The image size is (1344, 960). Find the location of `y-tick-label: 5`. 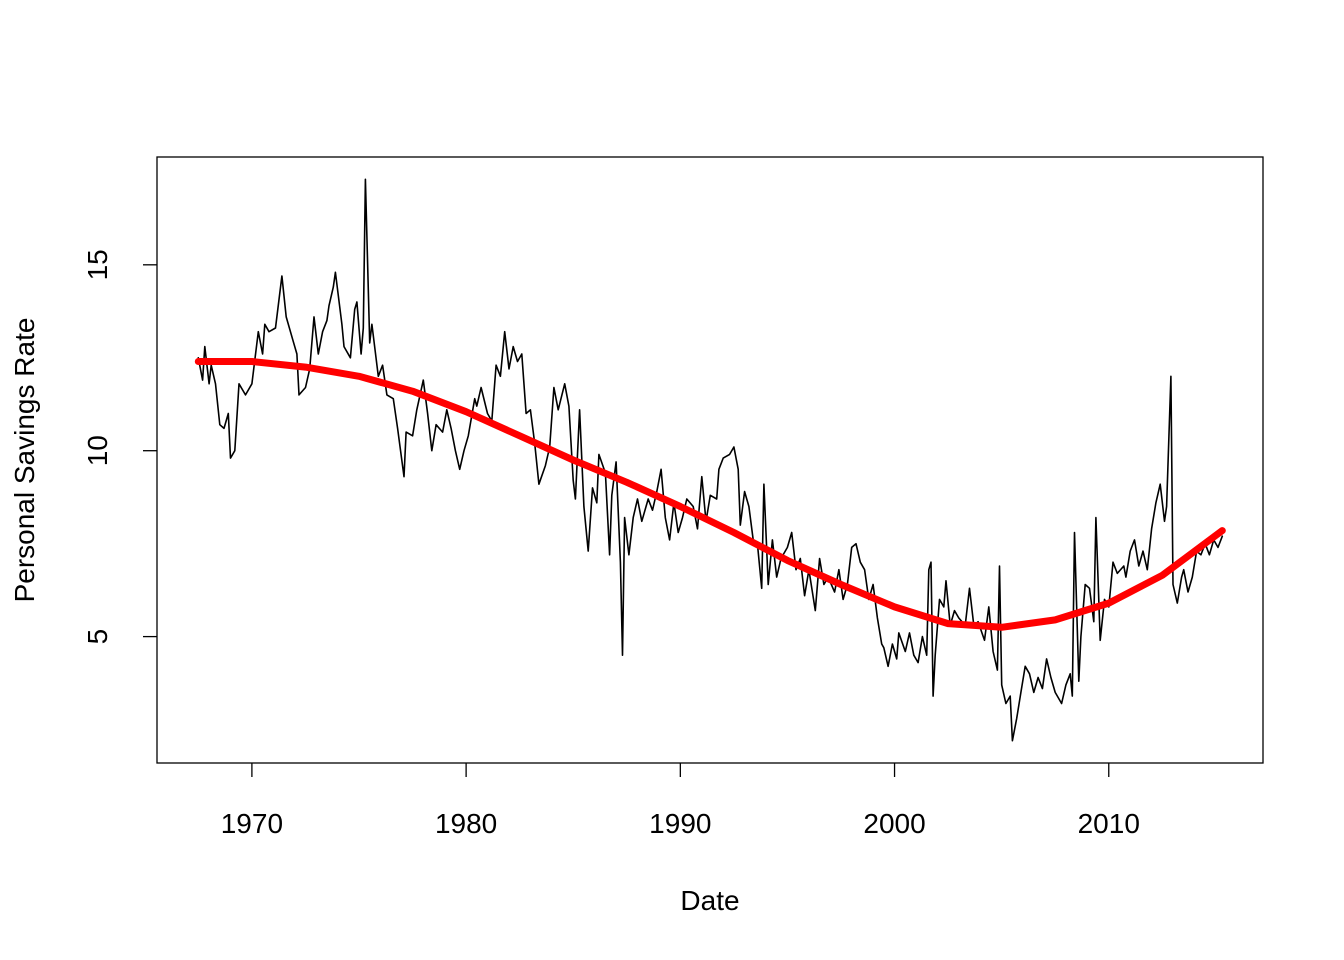

y-tick-label: 5 is located at coordinates (97, 637).